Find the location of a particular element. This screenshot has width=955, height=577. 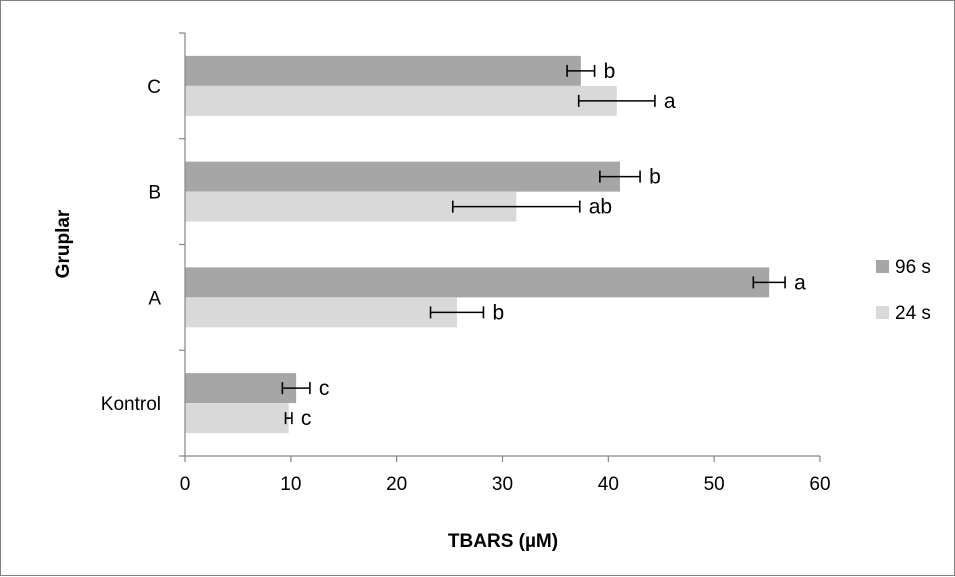

legend-swatch-24s is located at coordinates (882, 312).